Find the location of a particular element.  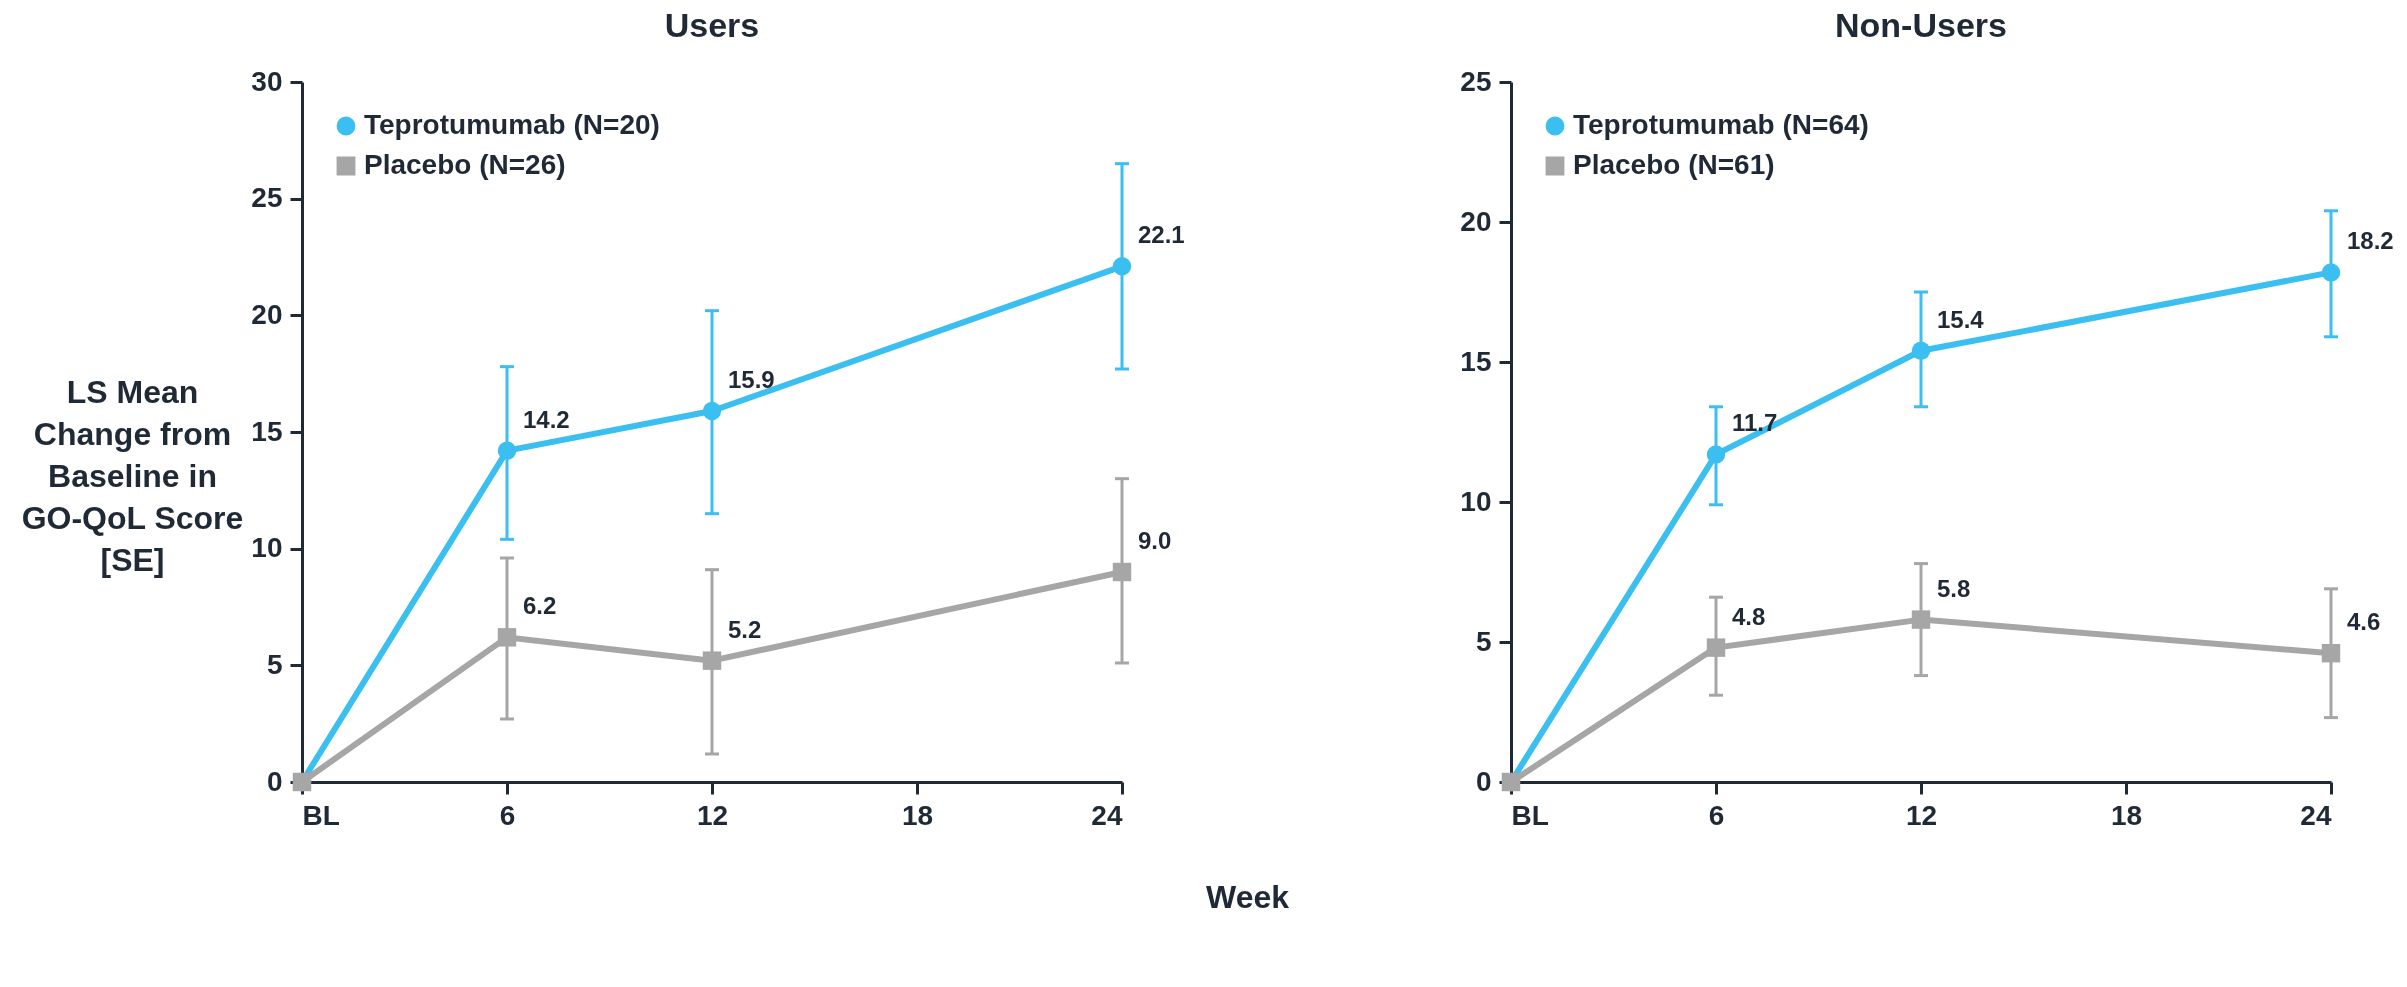

data-label: 5.8 is located at coordinates (1954, 588).